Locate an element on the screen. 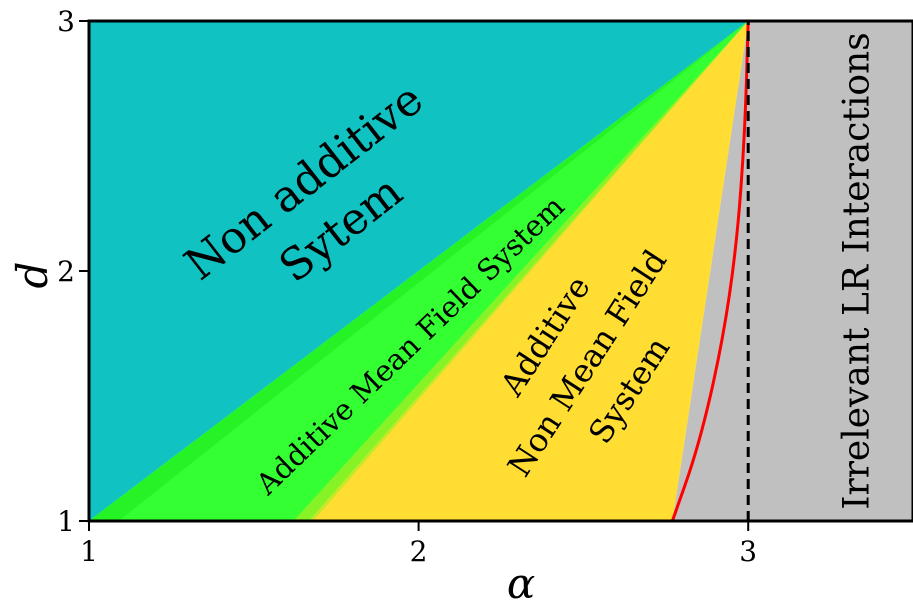 The image size is (913, 606). x-tick-label: 2 is located at coordinates (419, 551).